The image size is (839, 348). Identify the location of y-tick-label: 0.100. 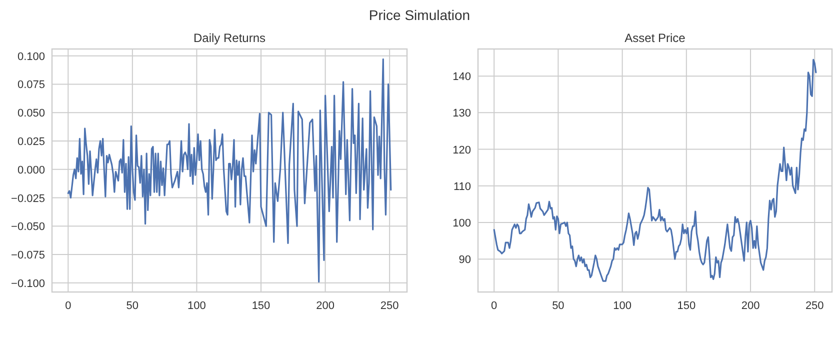
(31, 56).